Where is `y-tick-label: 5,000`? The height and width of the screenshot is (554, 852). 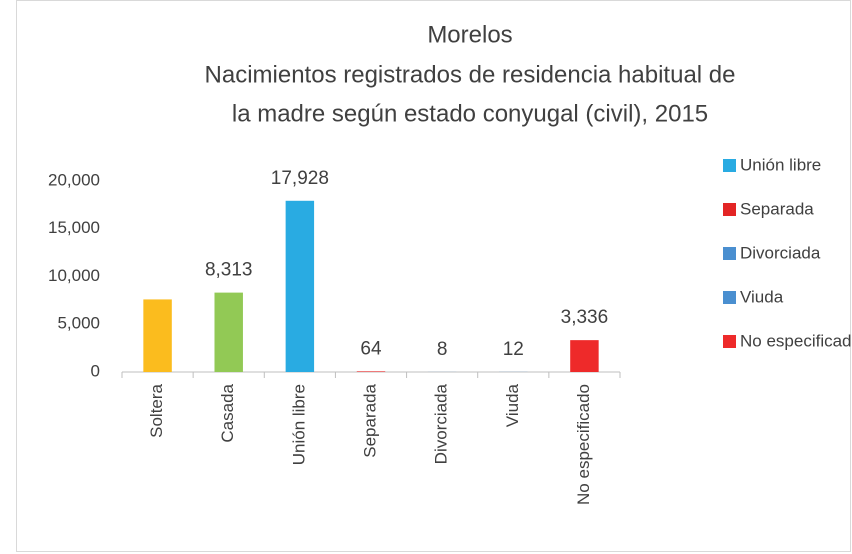
y-tick-label: 5,000 is located at coordinates (78, 323).